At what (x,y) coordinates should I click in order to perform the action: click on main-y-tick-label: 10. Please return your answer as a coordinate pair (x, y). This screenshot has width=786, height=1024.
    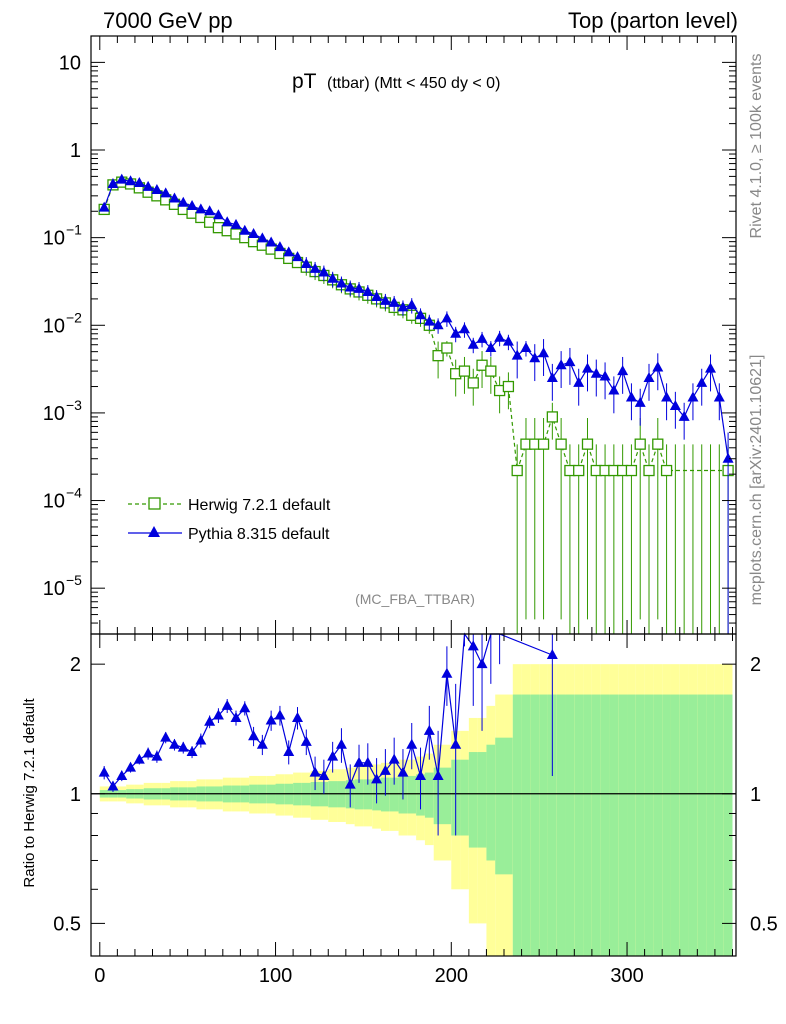
    Looking at the image, I should click on (70, 63).